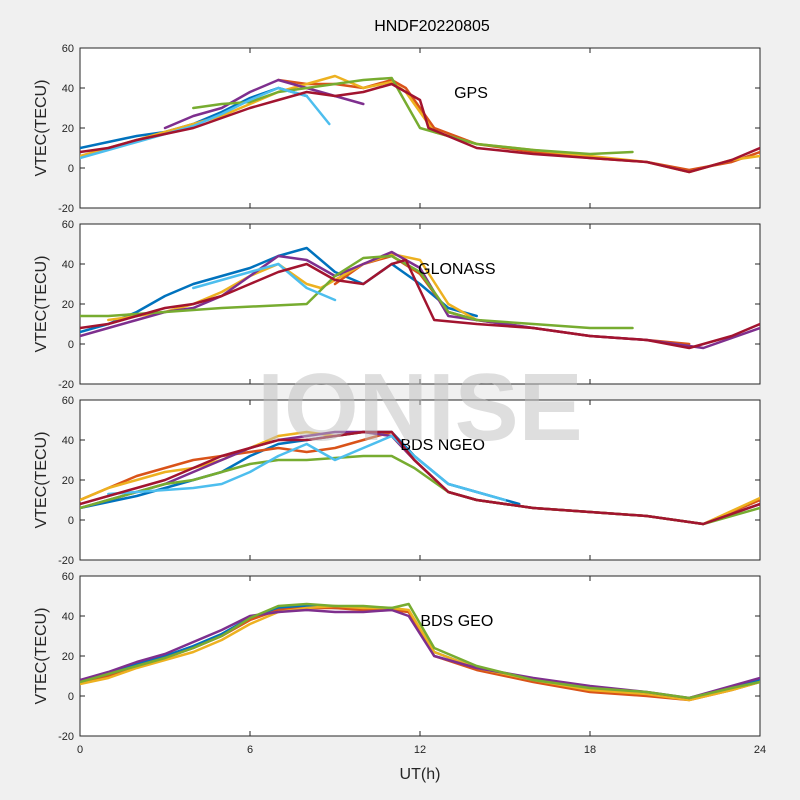  What do you see at coordinates (471, 93) in the screenshot?
I see `panel-label: GPS` at bounding box center [471, 93].